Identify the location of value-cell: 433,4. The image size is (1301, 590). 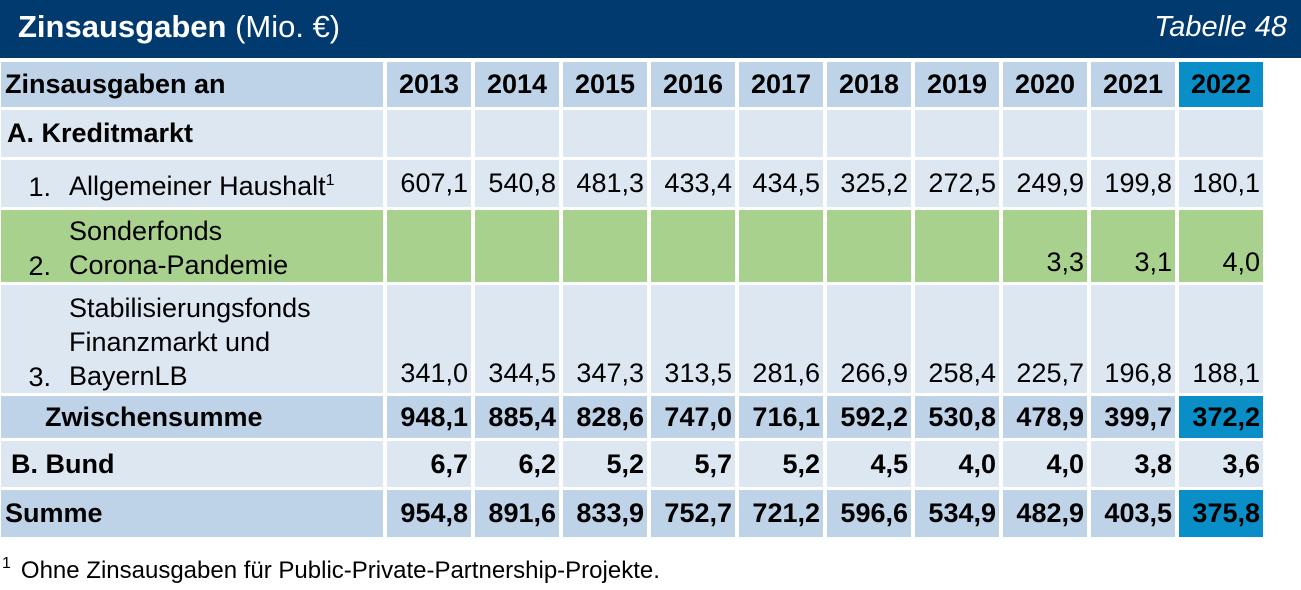
(693, 183).